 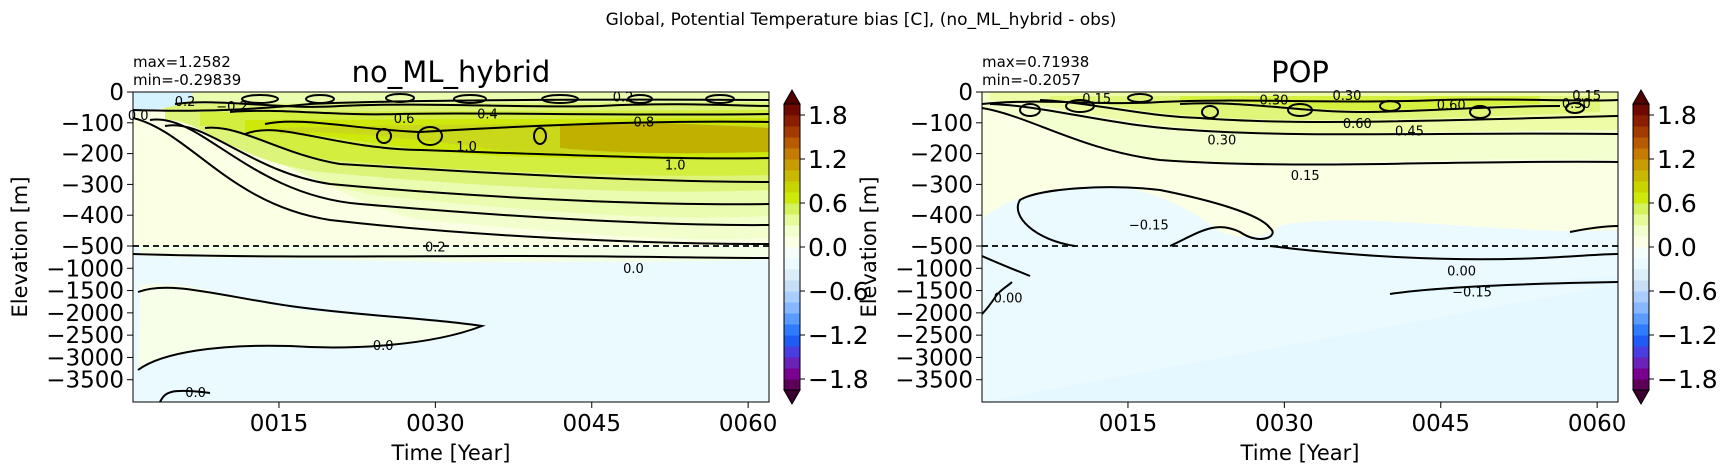 What do you see at coordinates (85, 292) in the screenshot?
I see `y-tick-label: −1500` at bounding box center [85, 292].